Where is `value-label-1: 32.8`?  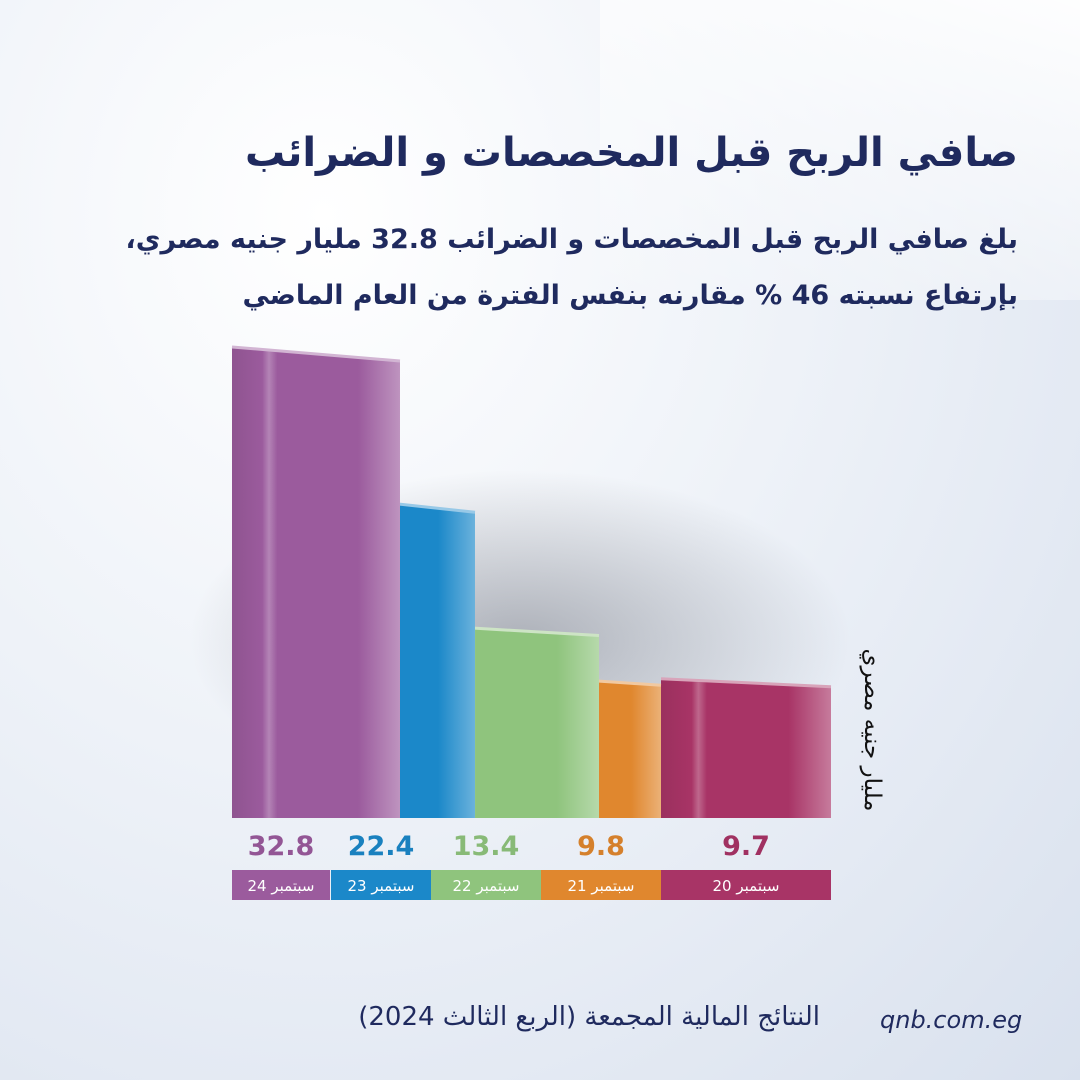
value-label-1: 32.8 is located at coordinates (281, 846).